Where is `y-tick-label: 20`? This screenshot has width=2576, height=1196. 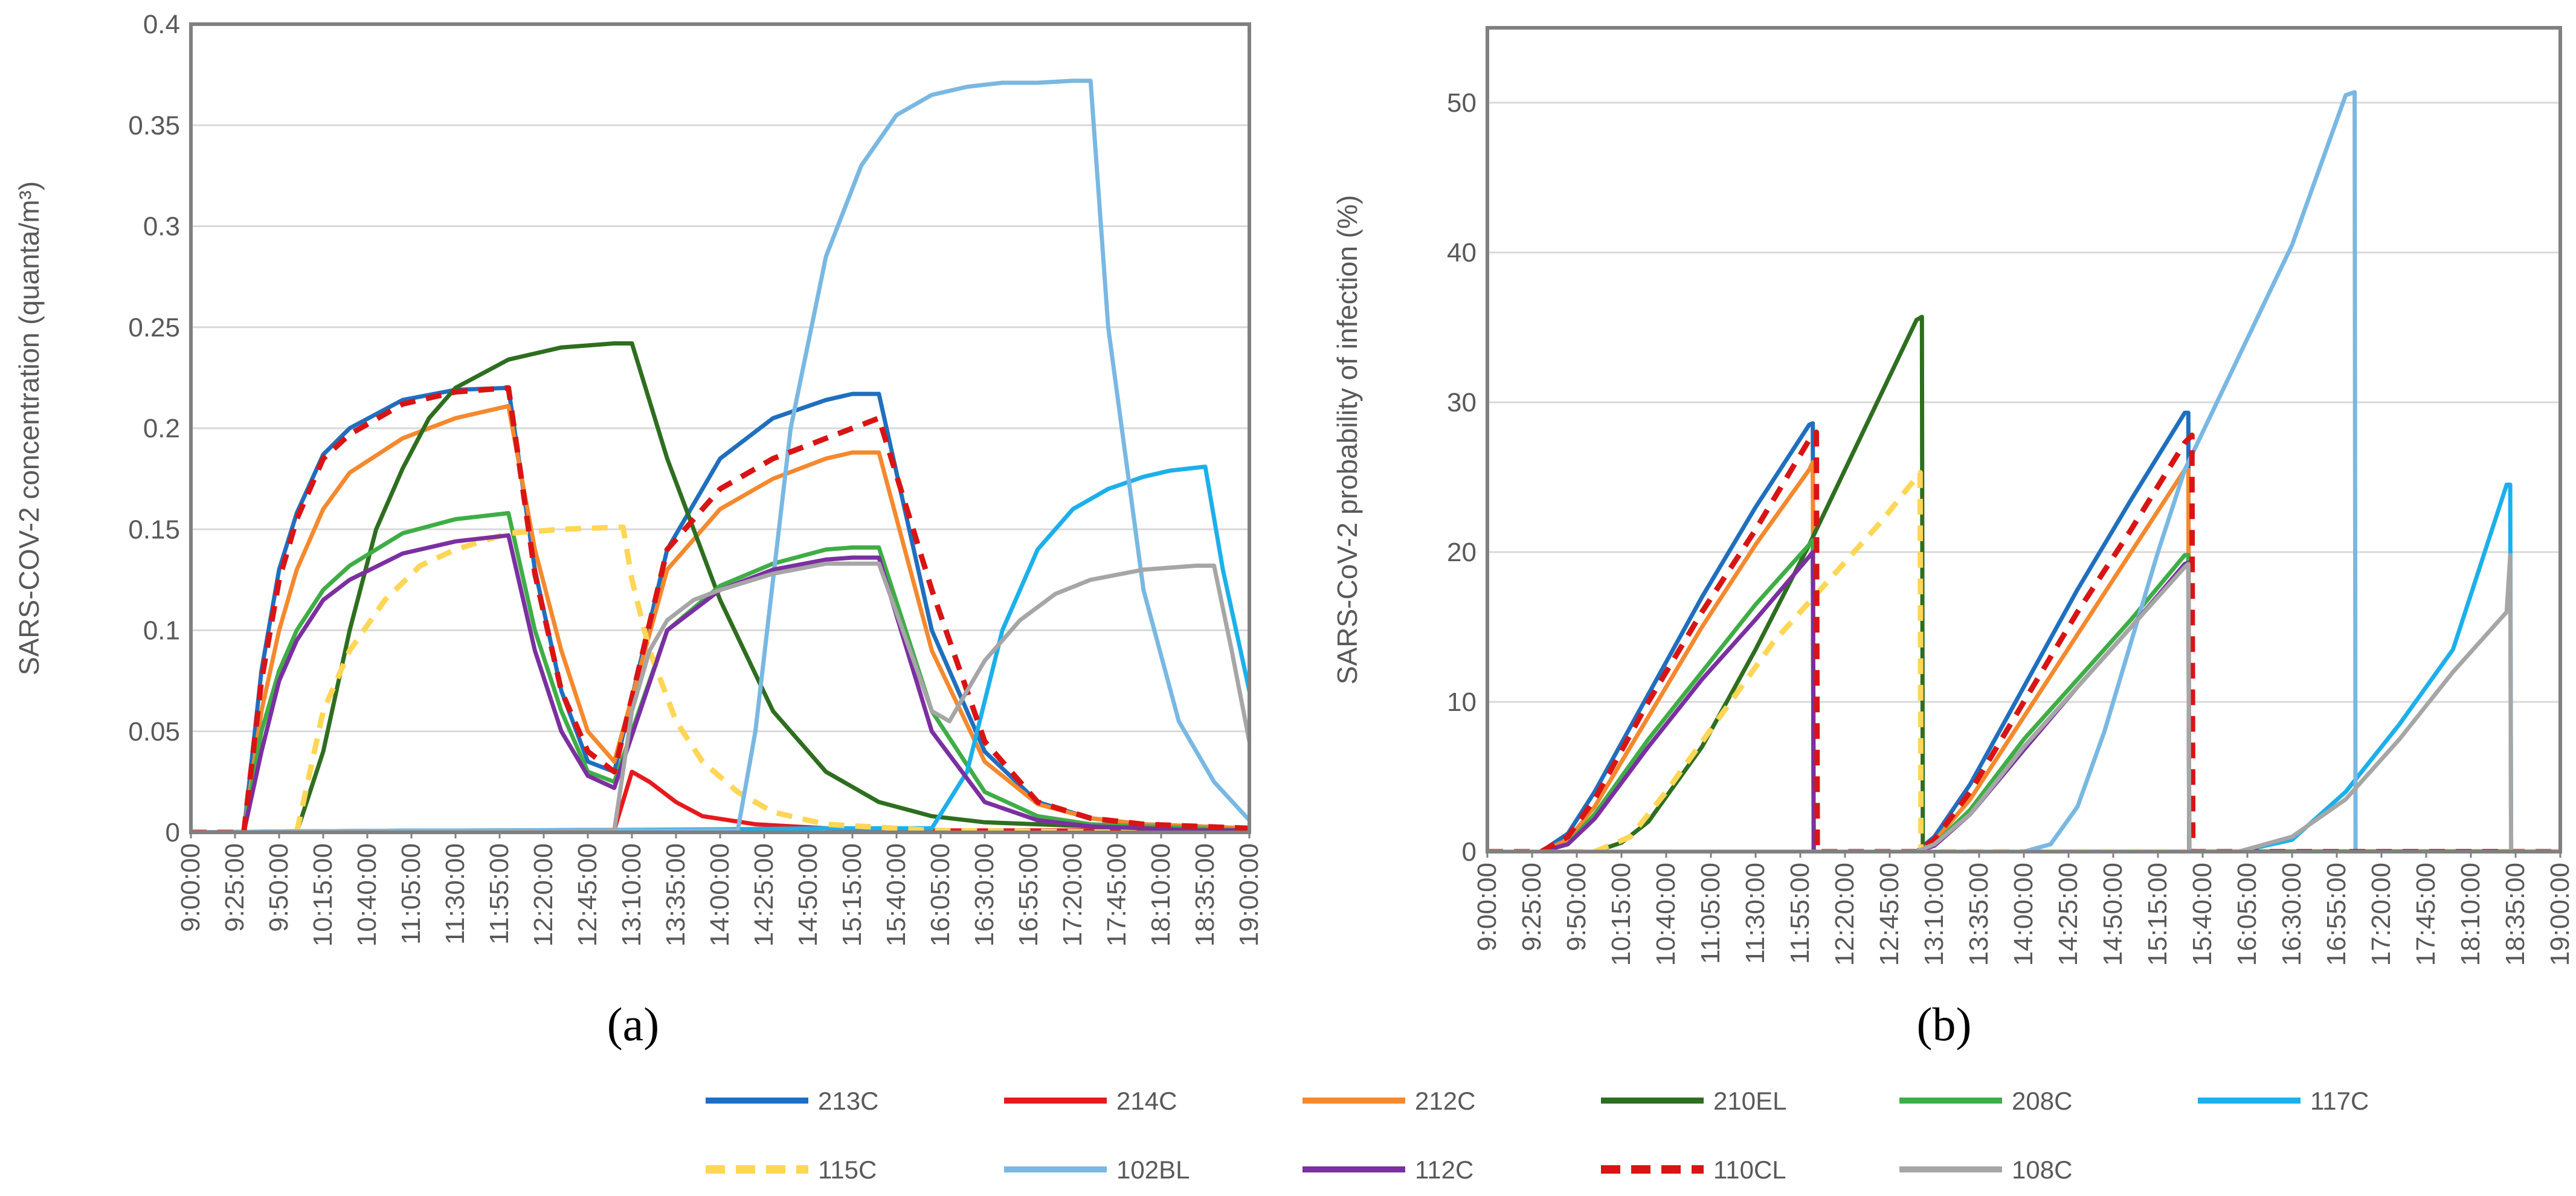 y-tick-label: 20 is located at coordinates (1462, 552).